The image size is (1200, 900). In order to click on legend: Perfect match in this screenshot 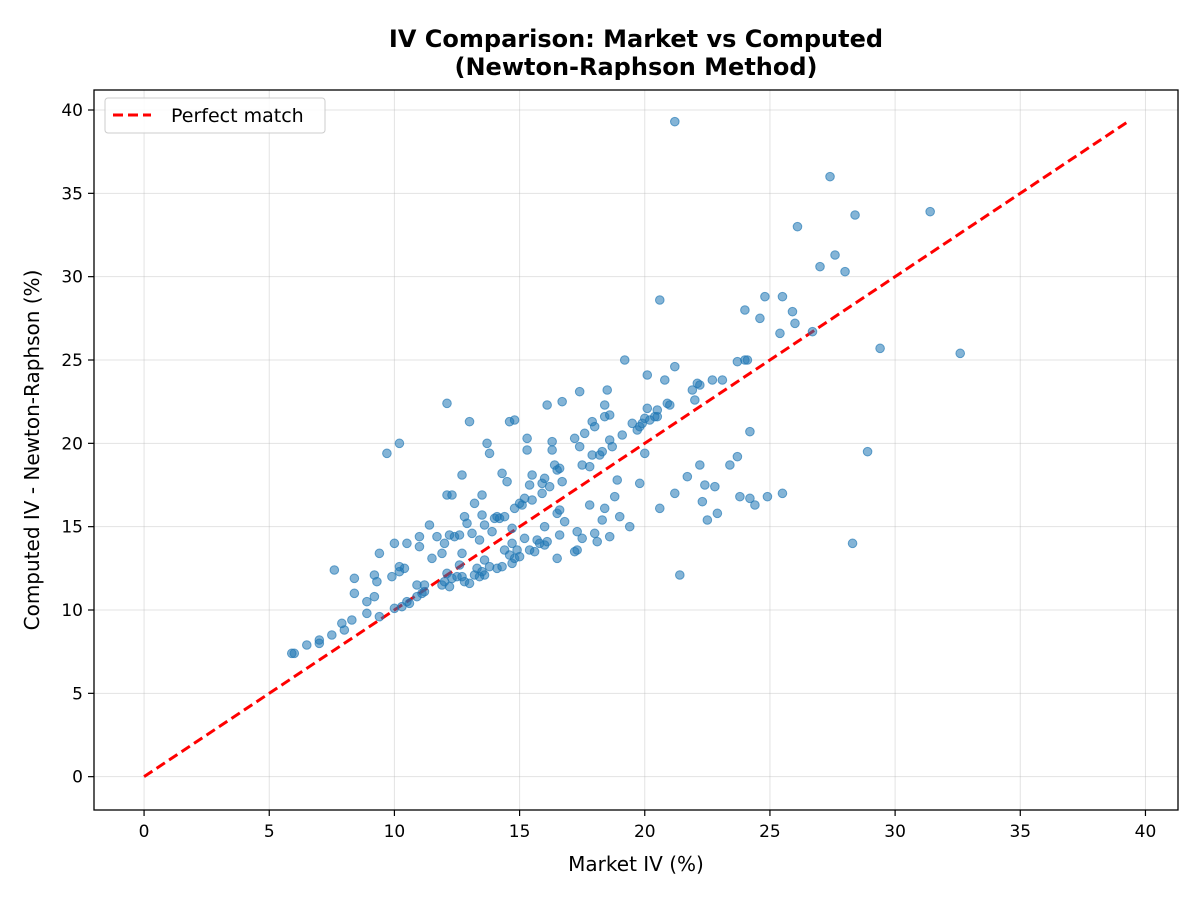, I will do `click(215, 115)`.